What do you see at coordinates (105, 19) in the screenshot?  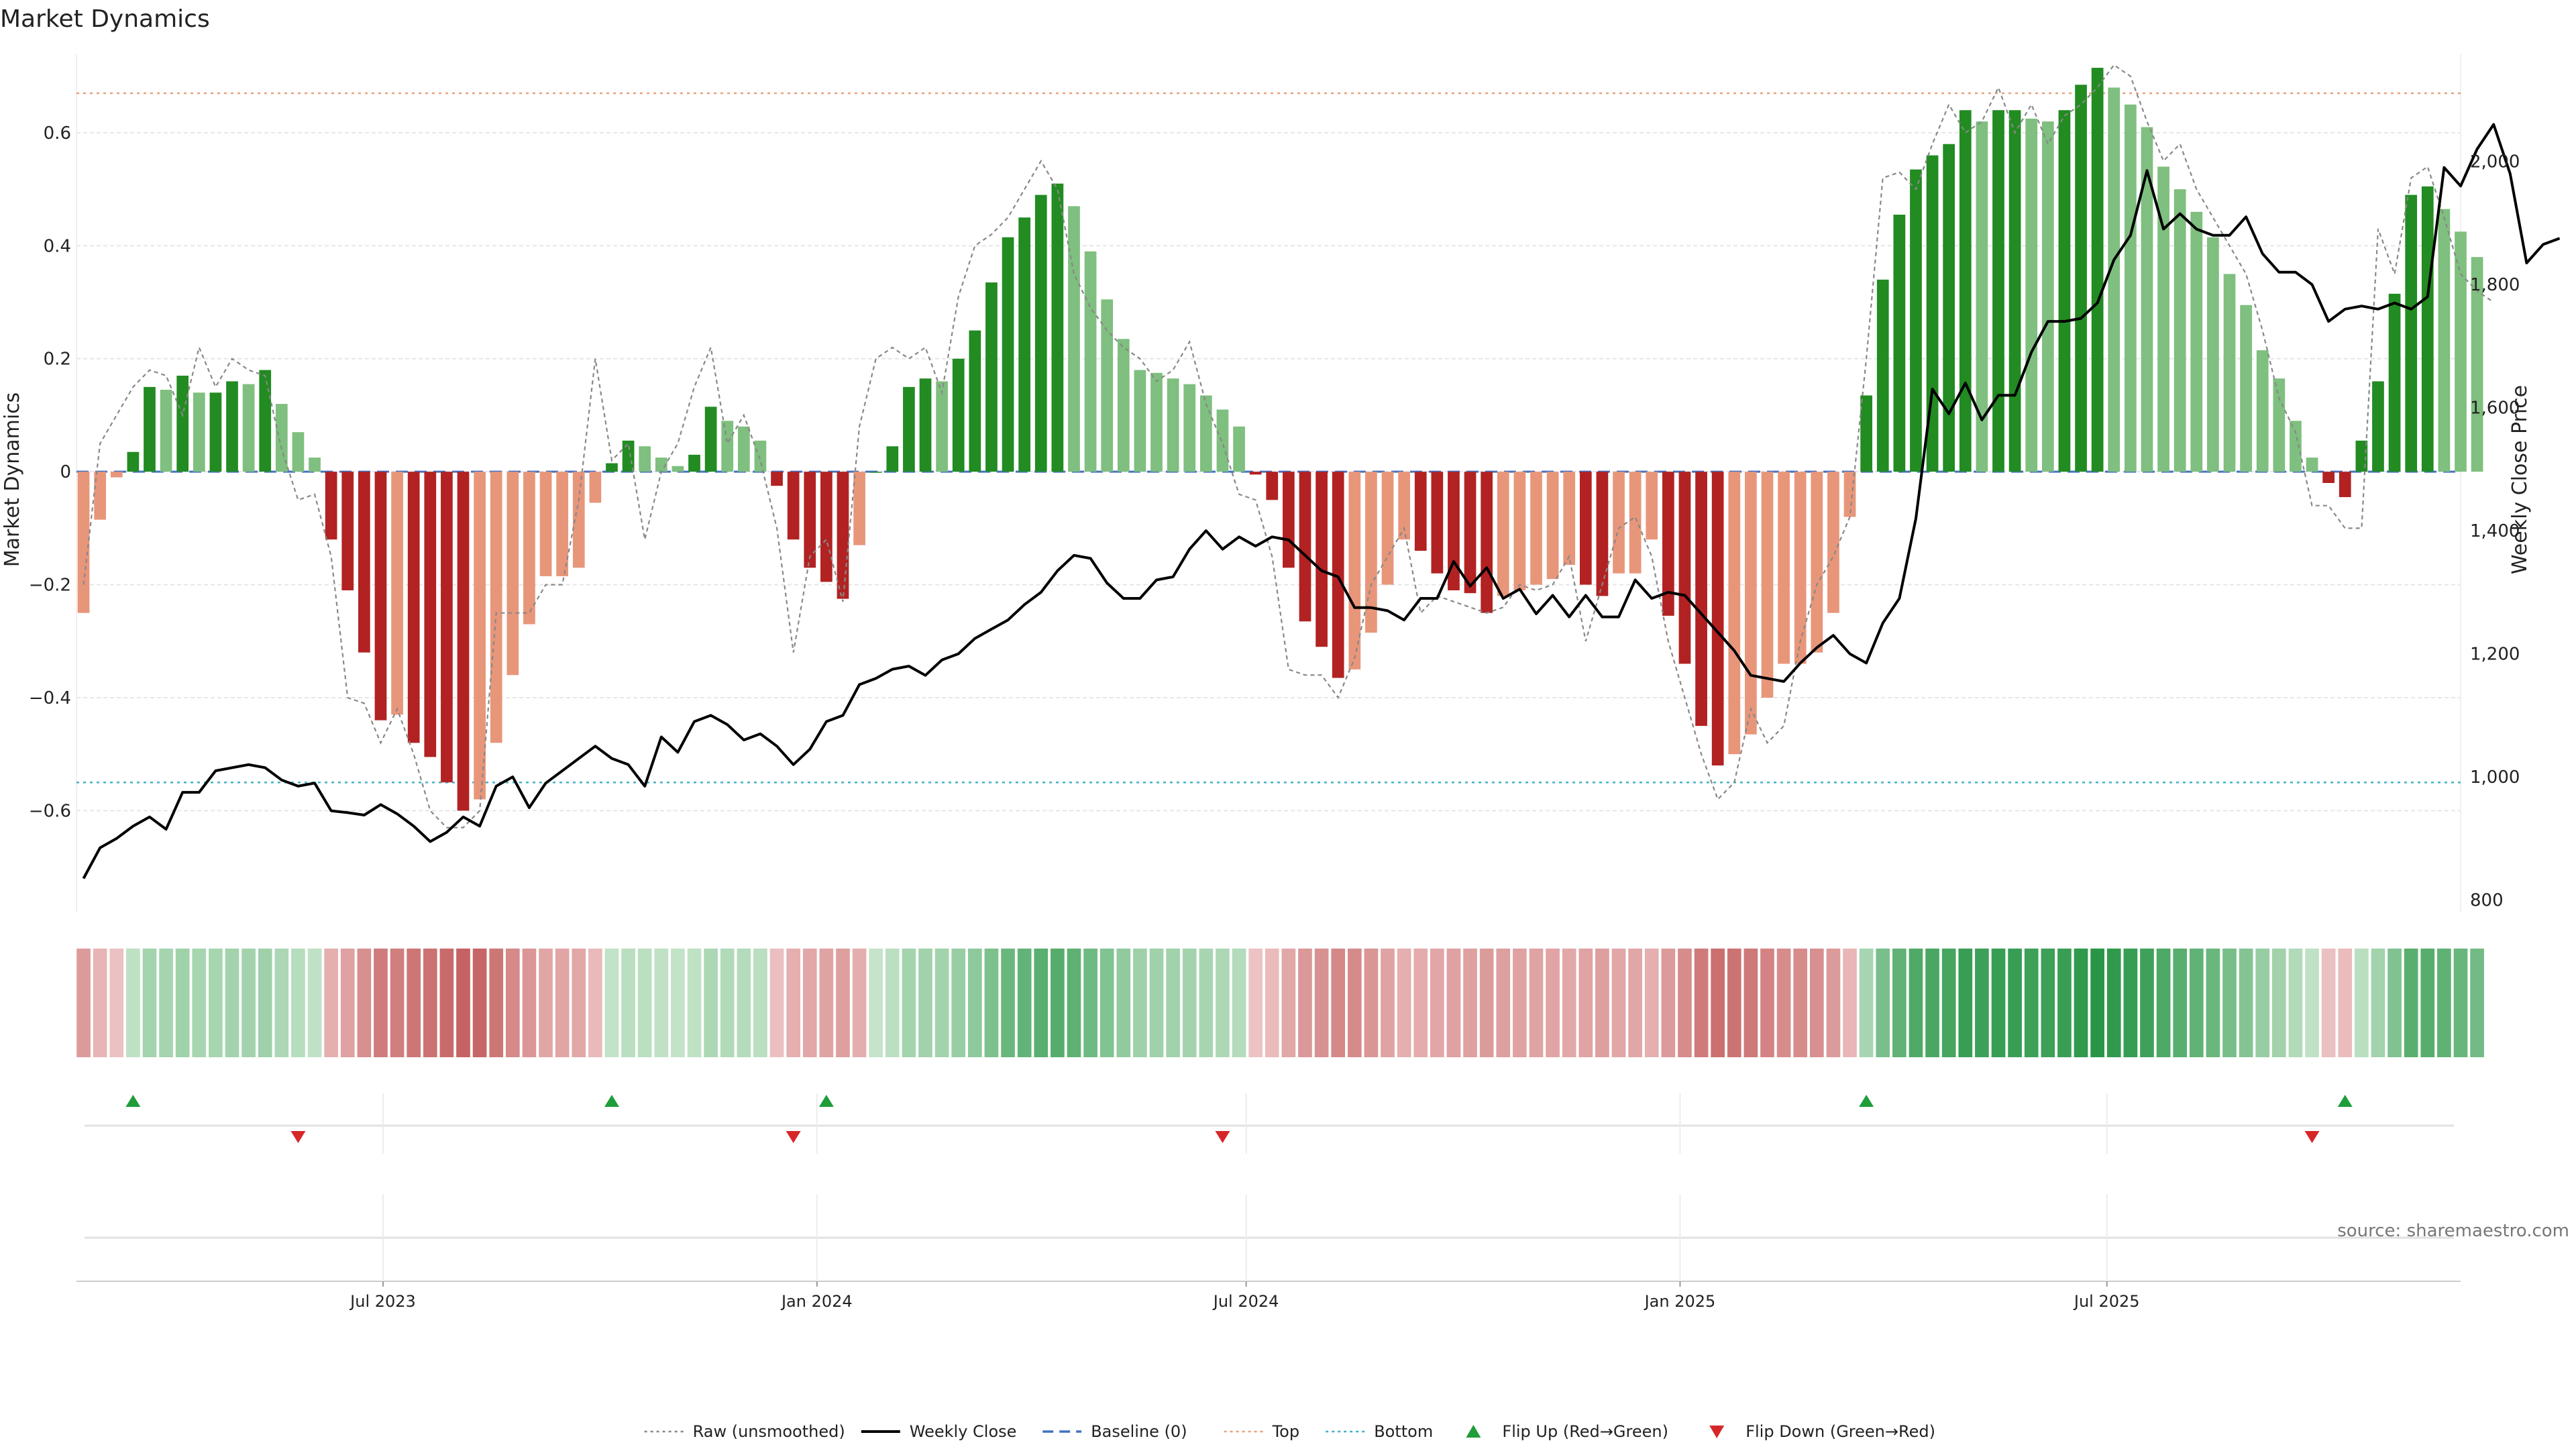 I see `chart-title: Market Dynamics` at bounding box center [105, 19].